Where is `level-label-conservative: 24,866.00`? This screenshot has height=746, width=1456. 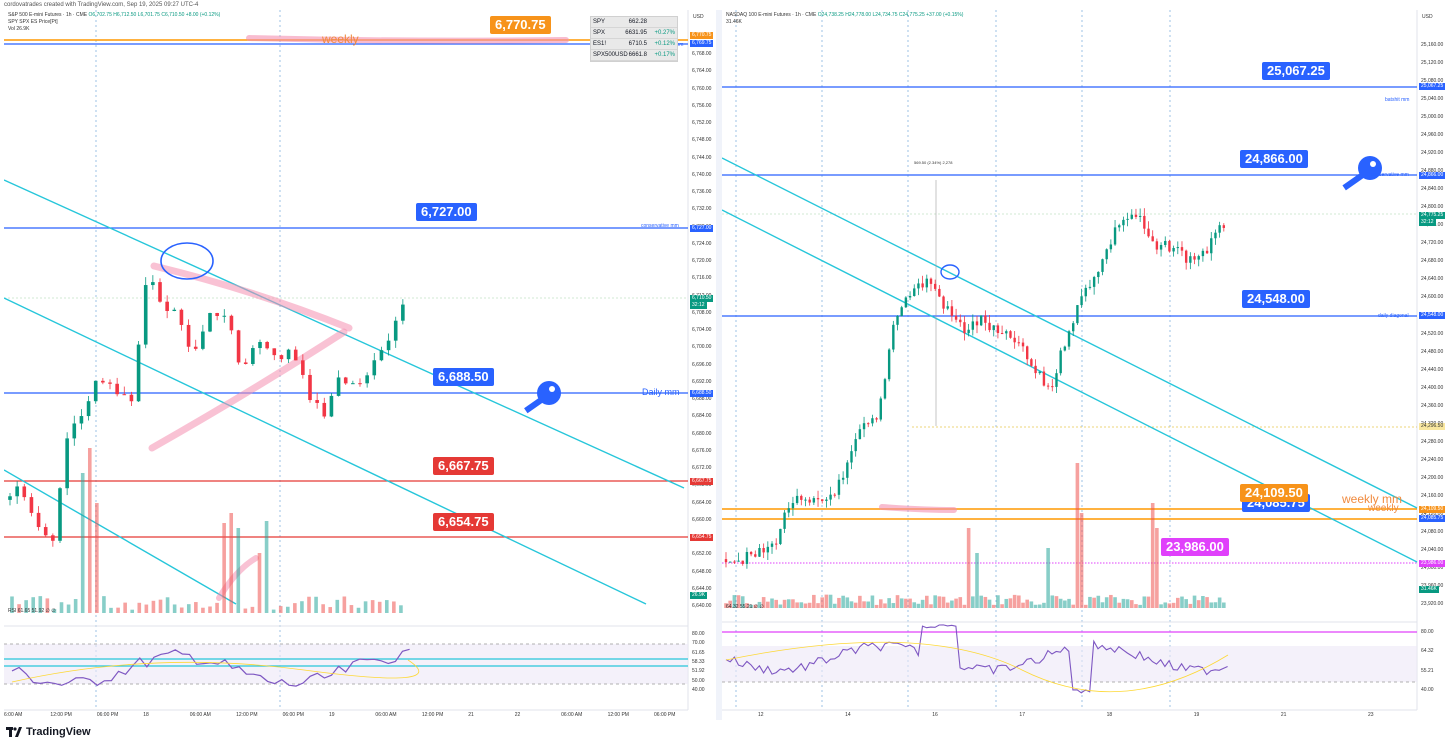 level-label-conservative: 24,866.00 is located at coordinates (1274, 159).